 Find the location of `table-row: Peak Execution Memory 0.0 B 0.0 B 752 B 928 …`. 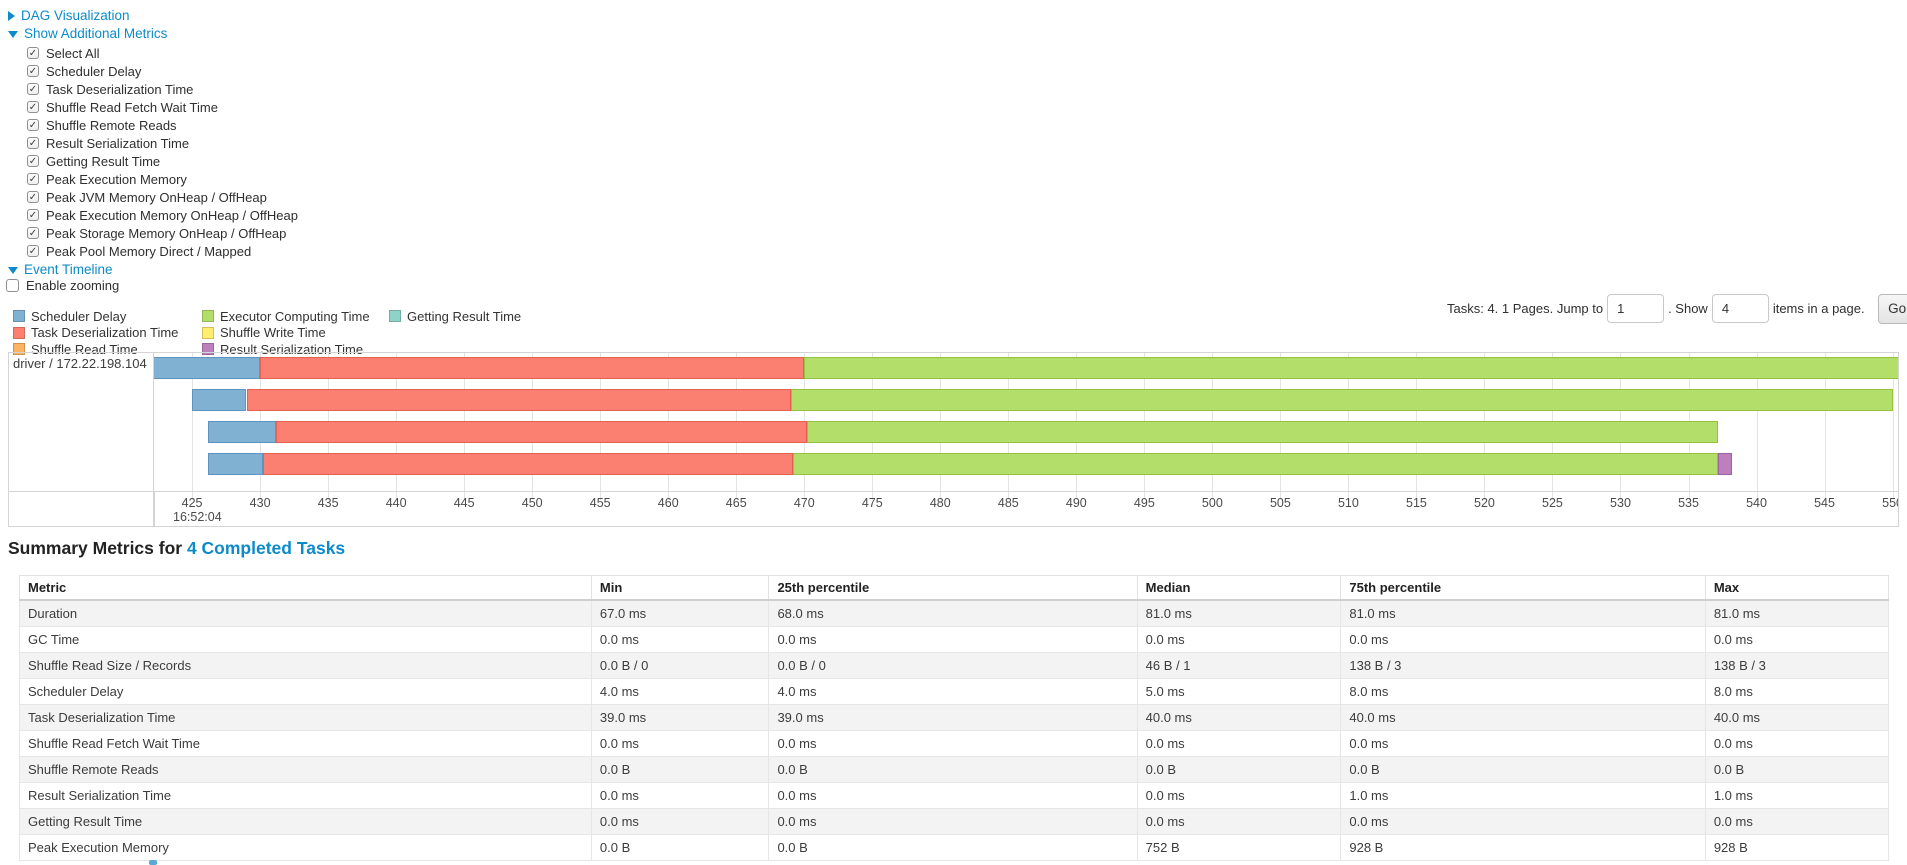

table-row: Peak Execution Memory 0.0 B 0.0 B 752 B 928 … is located at coordinates (954, 847).